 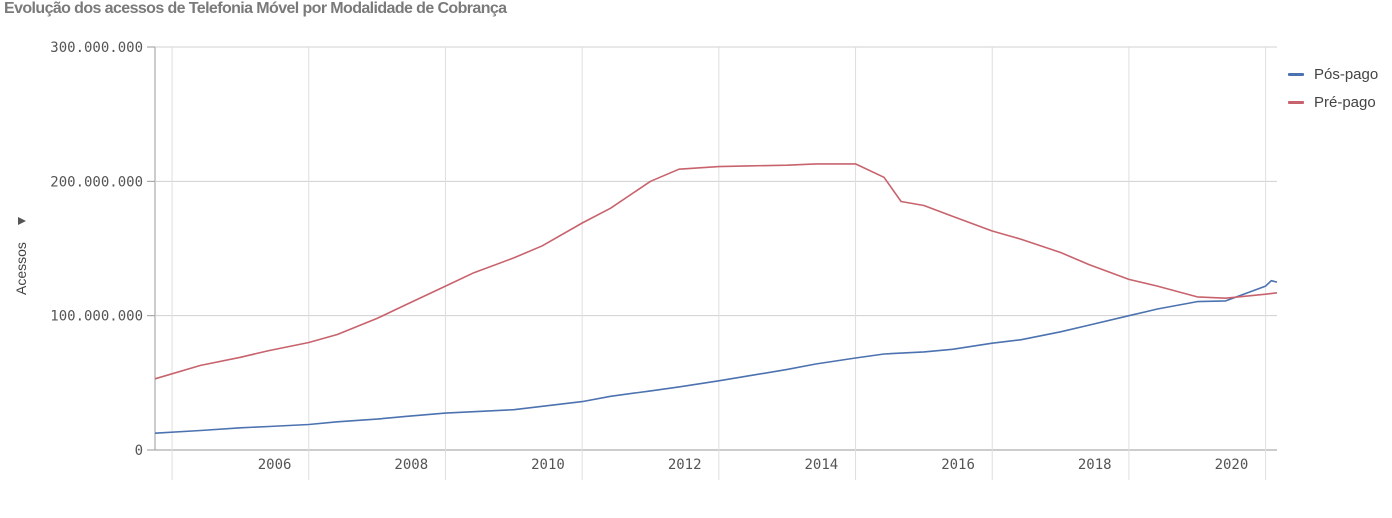 What do you see at coordinates (685, 465) in the screenshot?
I see `x-tick-label: 2012` at bounding box center [685, 465].